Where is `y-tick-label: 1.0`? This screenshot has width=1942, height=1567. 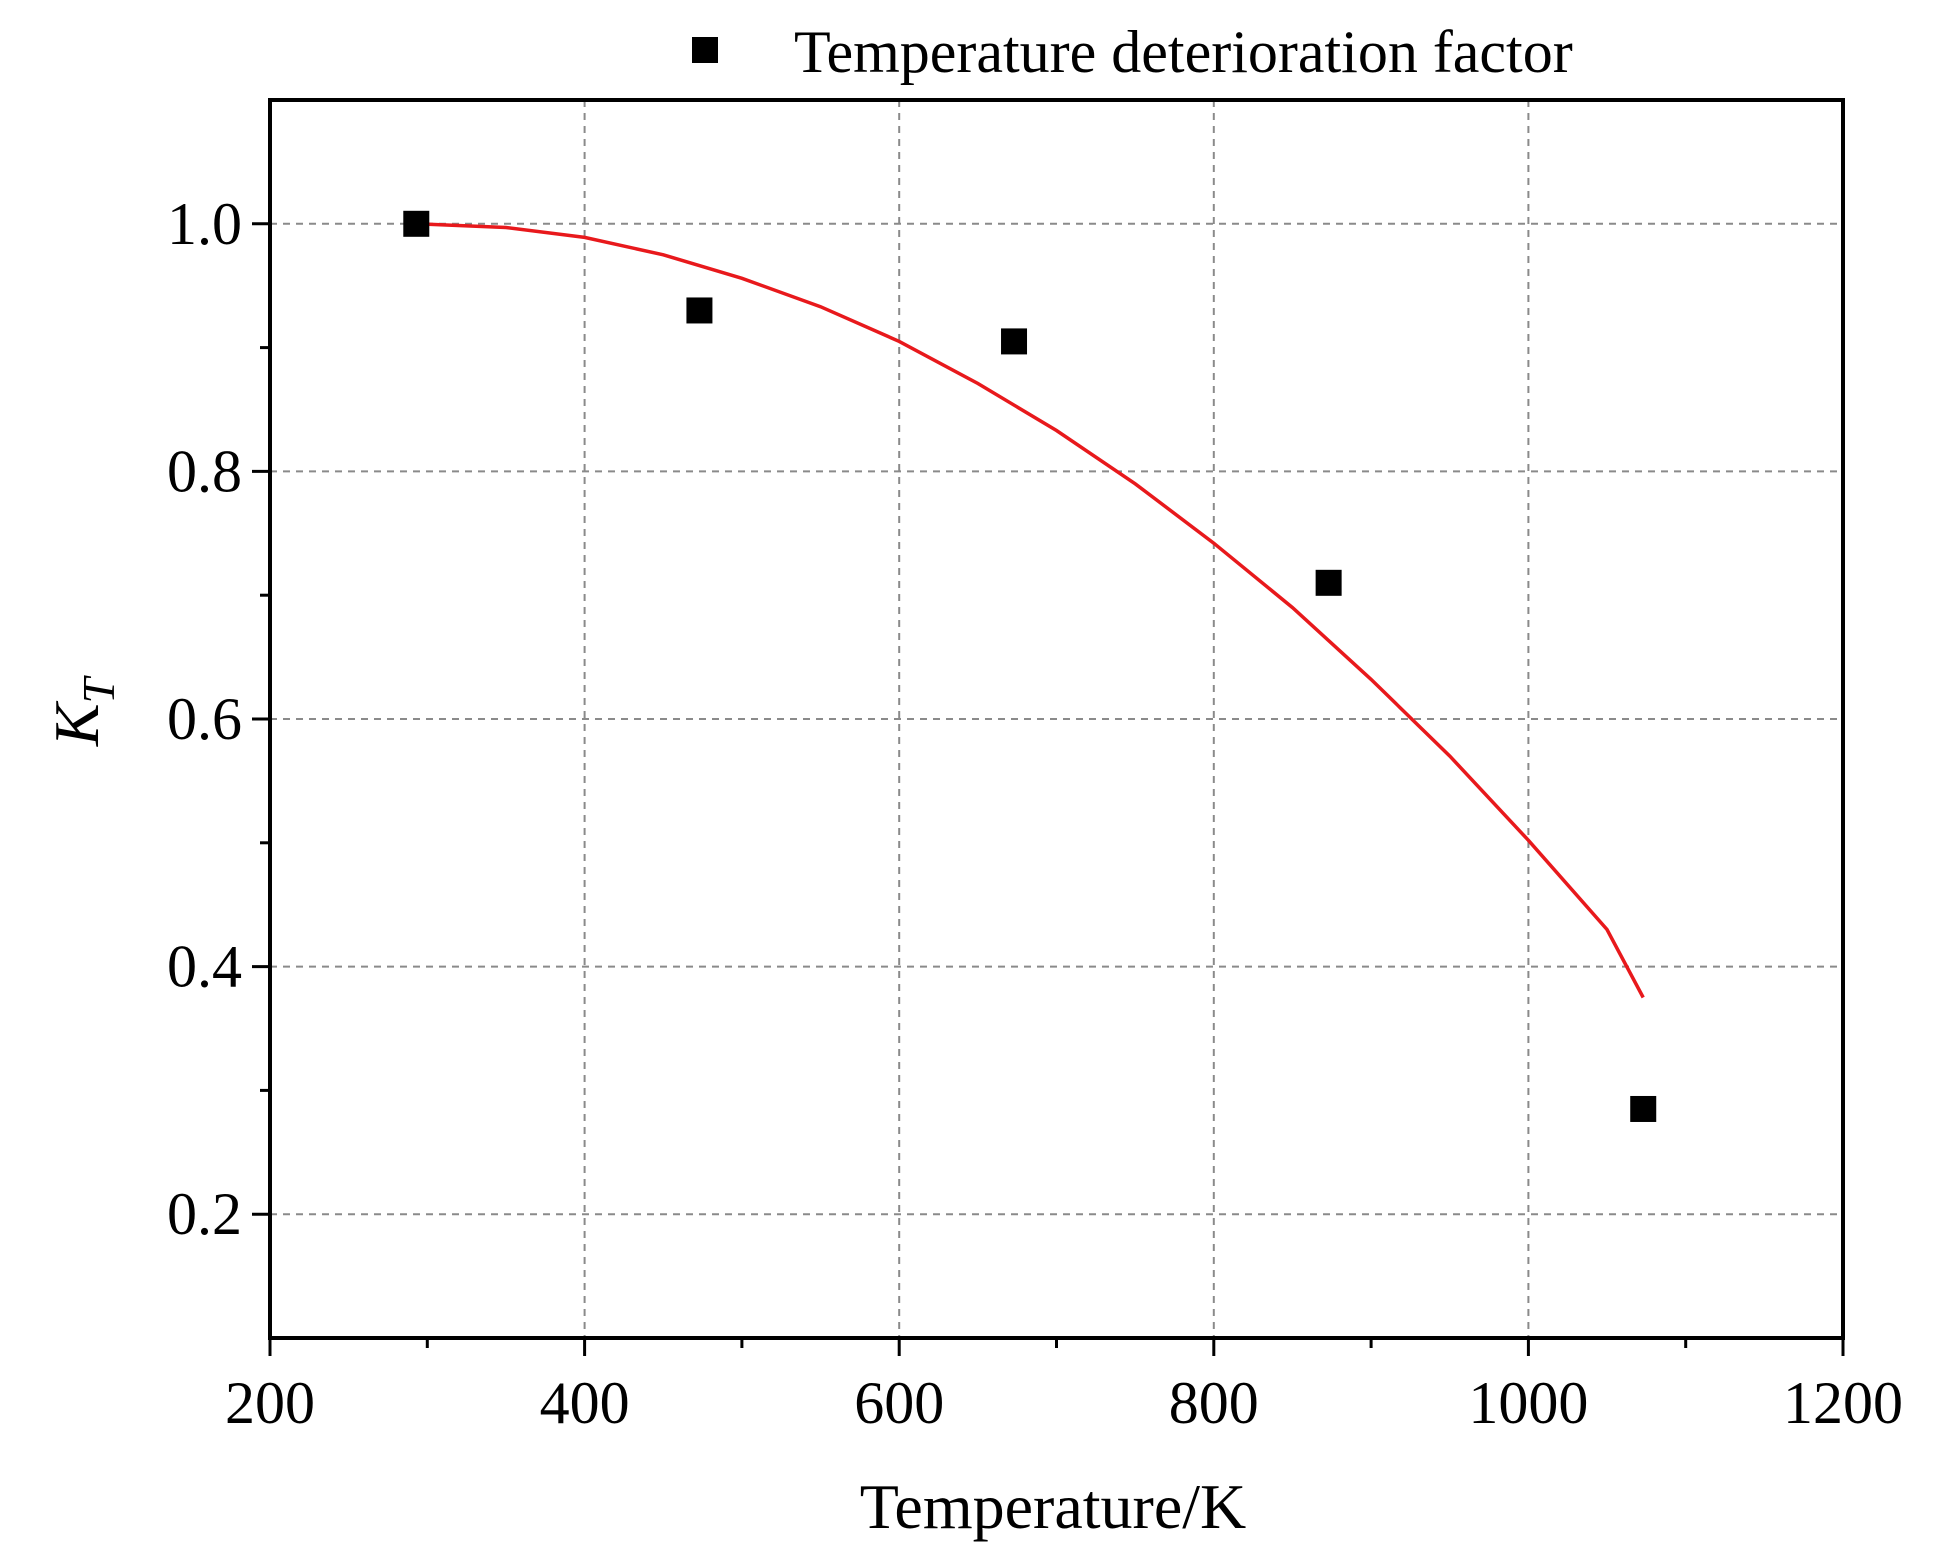 y-tick-label: 1.0 is located at coordinates (204, 224).